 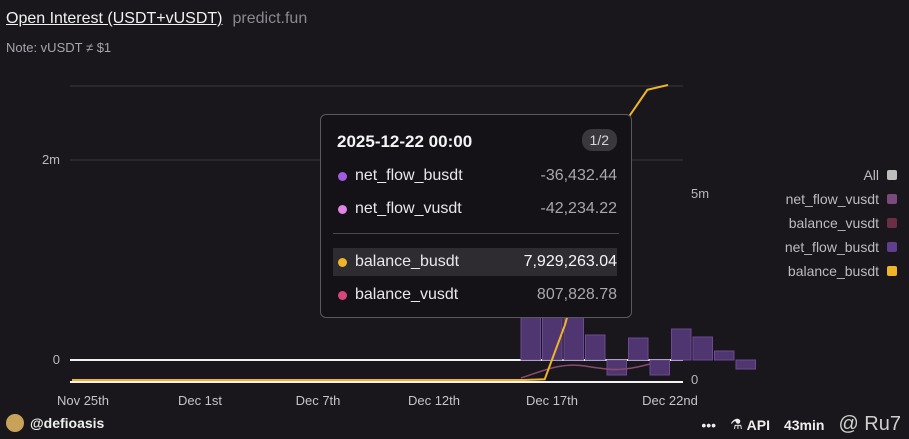 I want to click on chart-note: Note: vUSDT ≠ $1, so click(x=59, y=47).